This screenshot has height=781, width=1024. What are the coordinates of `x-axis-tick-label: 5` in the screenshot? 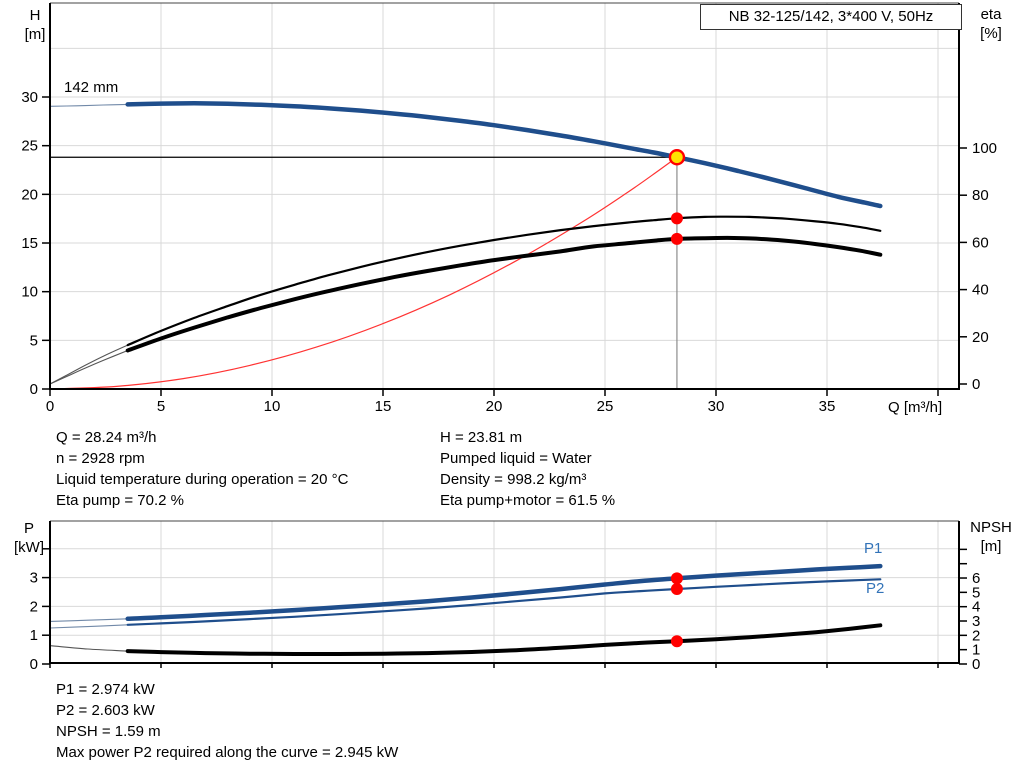 It's located at (161, 406).